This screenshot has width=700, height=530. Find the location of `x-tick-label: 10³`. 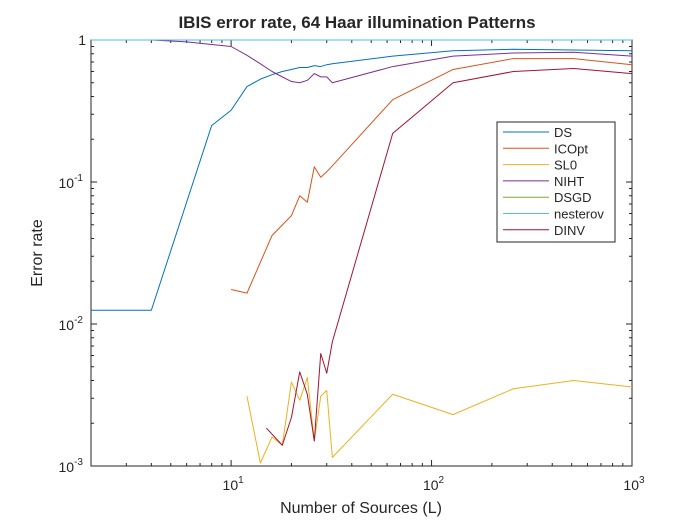

x-tick-label: 10³ is located at coordinates (634, 484).